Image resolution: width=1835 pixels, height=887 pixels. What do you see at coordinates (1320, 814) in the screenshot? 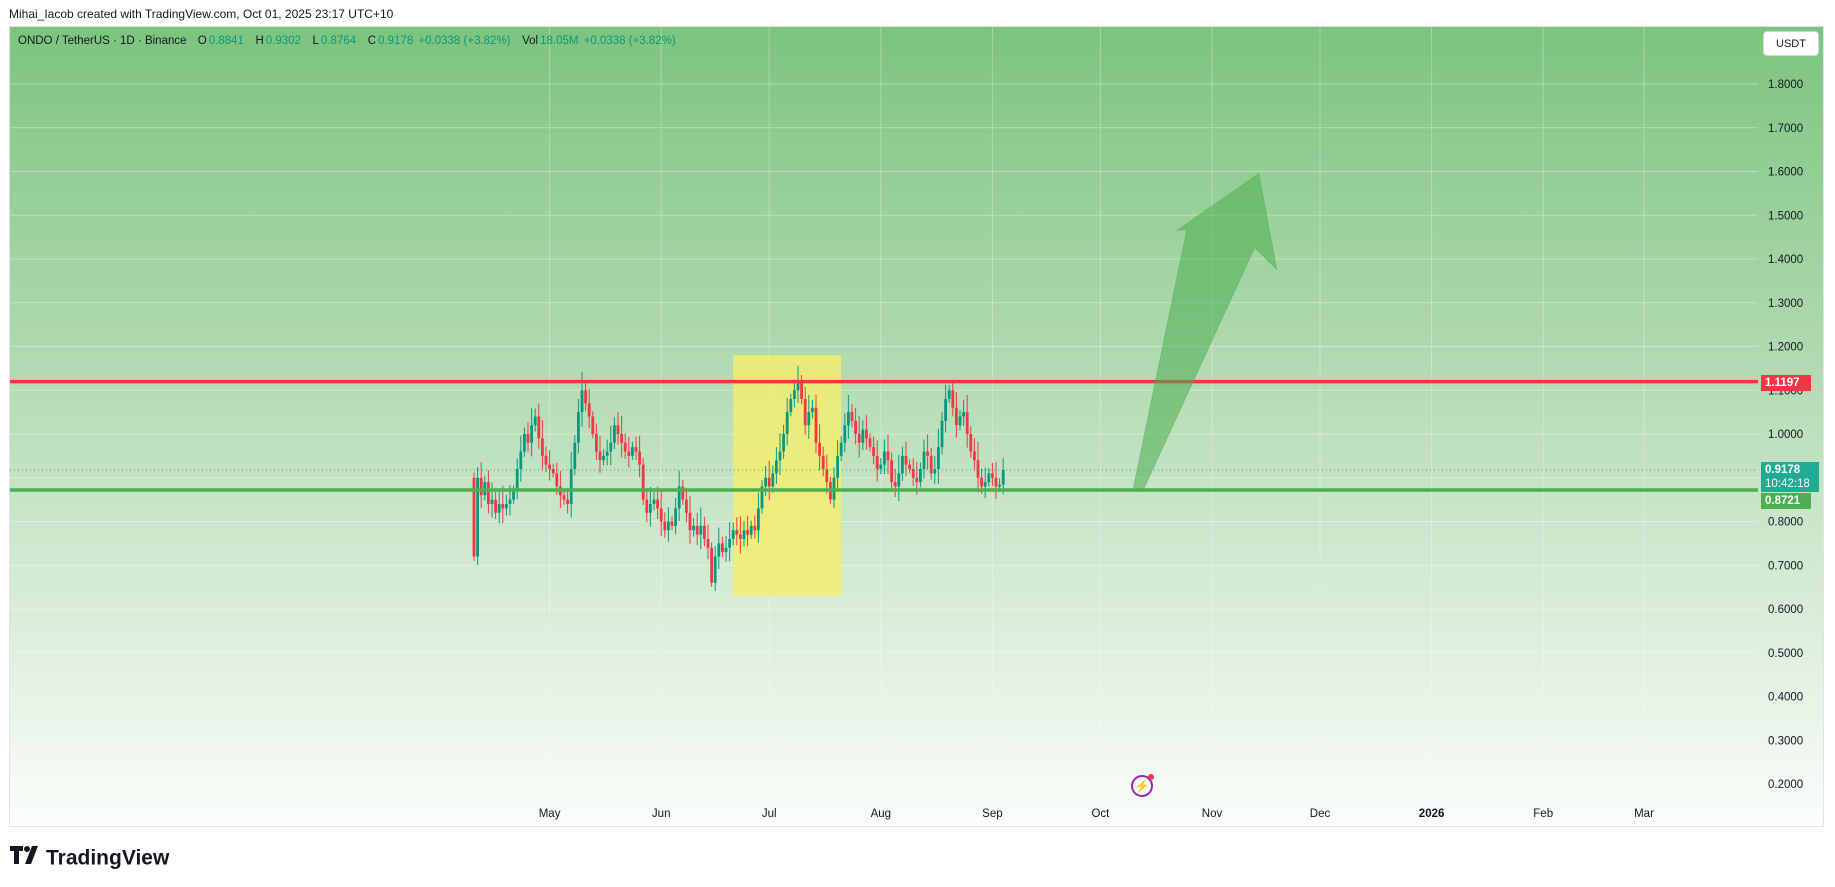
I see `time-tick-label: Dec` at bounding box center [1320, 814].